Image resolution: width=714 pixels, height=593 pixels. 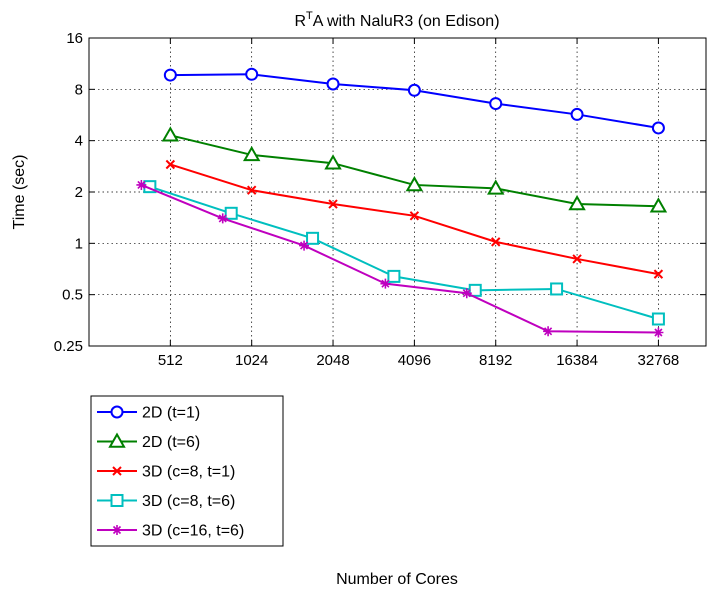 I want to click on legend-item-4: 3D (c=8, t=6), so click(x=166, y=501).